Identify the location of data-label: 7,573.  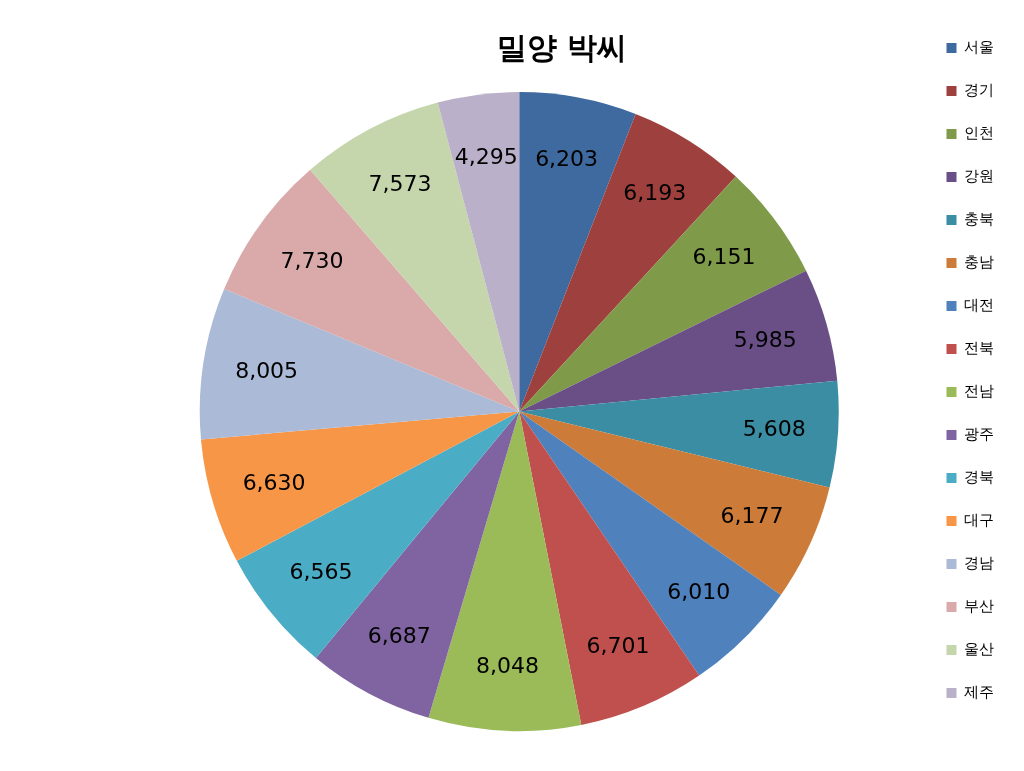
(400, 184).